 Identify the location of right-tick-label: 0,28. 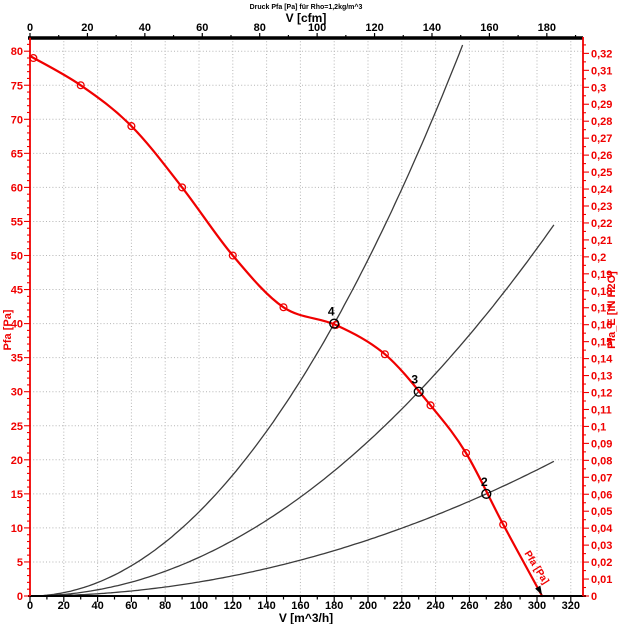
(601, 122).